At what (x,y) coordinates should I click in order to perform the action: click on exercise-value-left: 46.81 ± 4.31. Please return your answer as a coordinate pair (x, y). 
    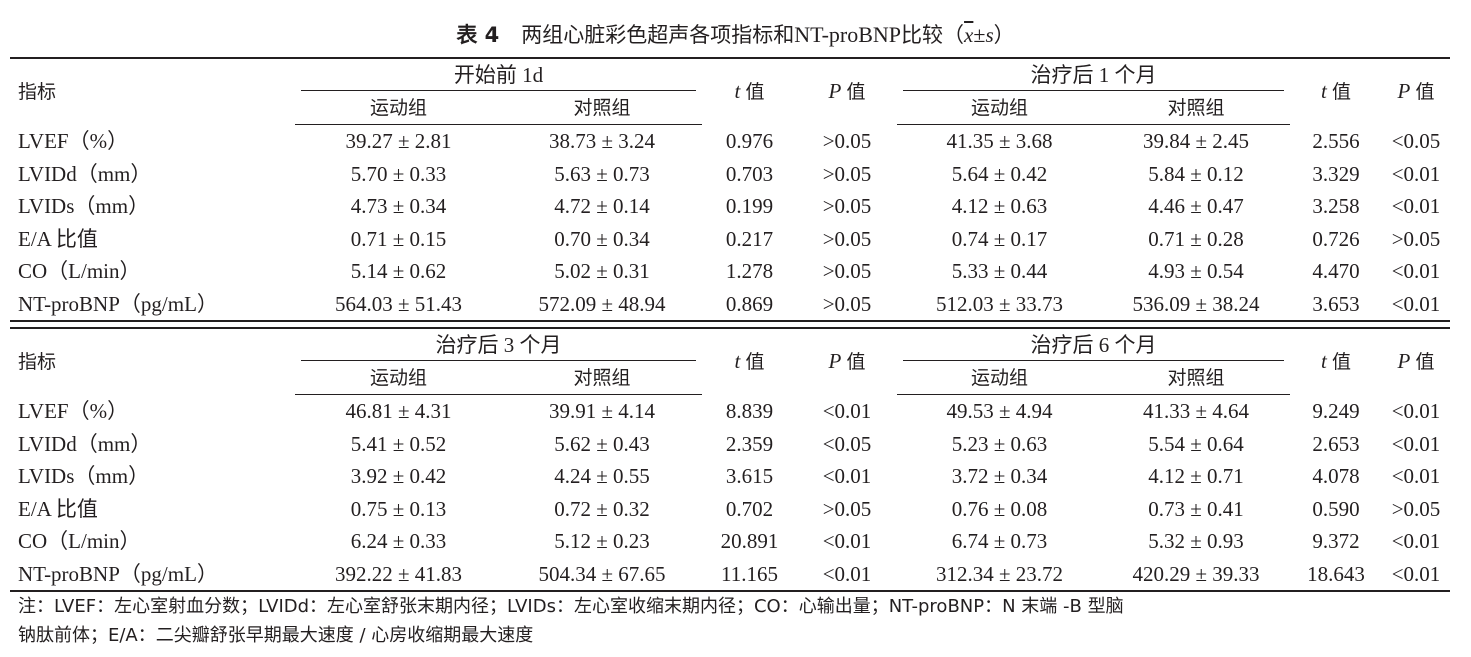
    Looking at the image, I should click on (398, 411).